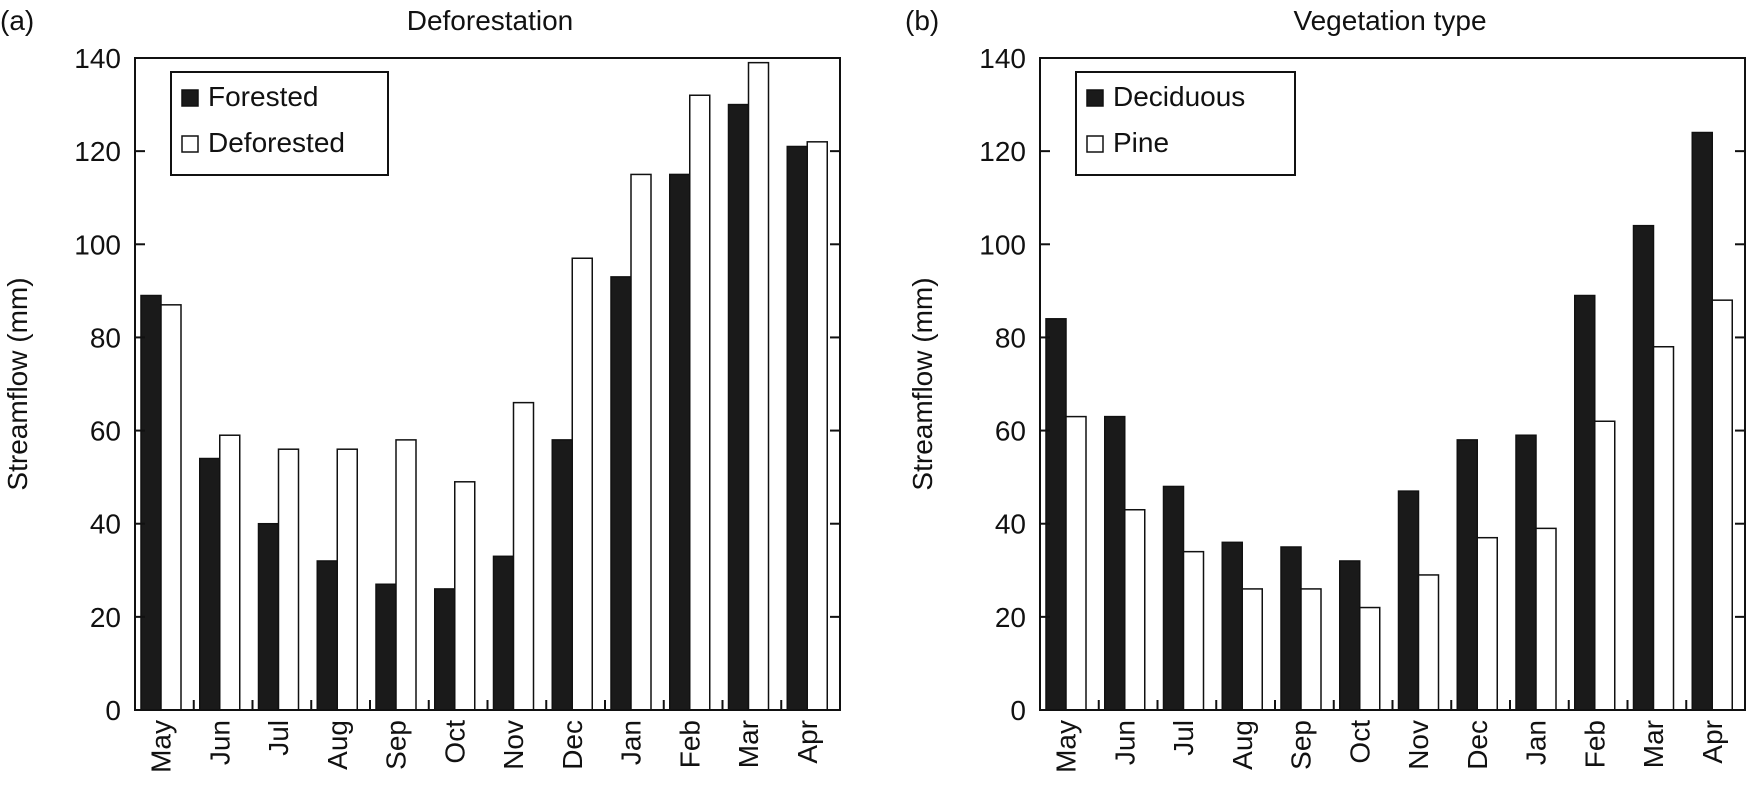  What do you see at coordinates (582, 484) in the screenshot?
I see `bar-deforested-dec` at bounding box center [582, 484].